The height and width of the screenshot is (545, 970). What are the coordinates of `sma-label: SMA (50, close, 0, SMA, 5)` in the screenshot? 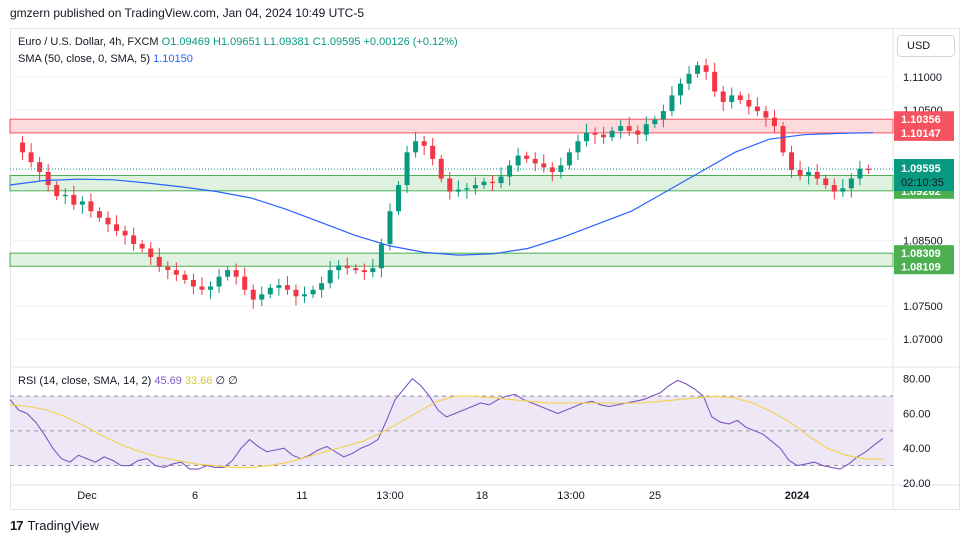 It's located at (84, 59).